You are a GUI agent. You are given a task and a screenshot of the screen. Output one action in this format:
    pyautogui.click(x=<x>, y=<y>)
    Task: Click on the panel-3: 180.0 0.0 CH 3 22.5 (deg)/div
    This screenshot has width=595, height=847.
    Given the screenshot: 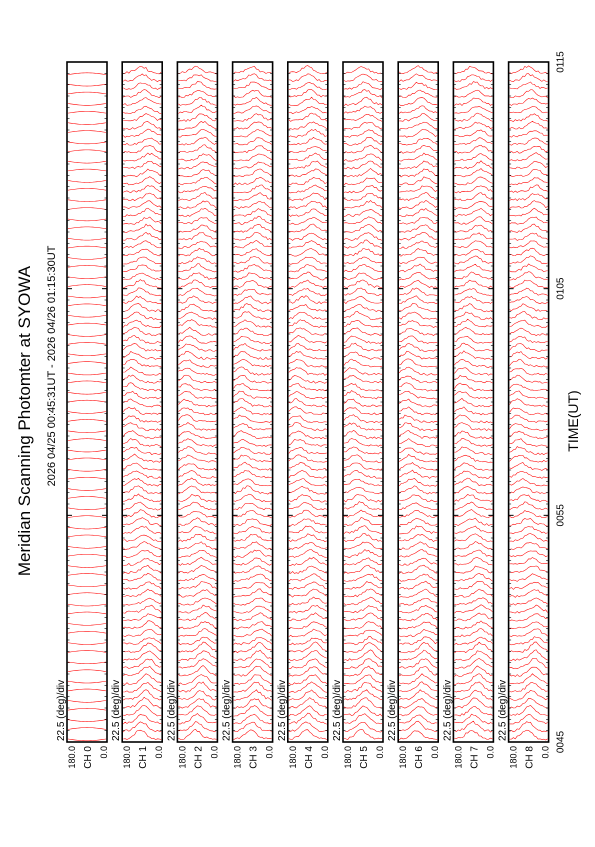 What is the action you would take?
    pyautogui.click(x=248, y=415)
    